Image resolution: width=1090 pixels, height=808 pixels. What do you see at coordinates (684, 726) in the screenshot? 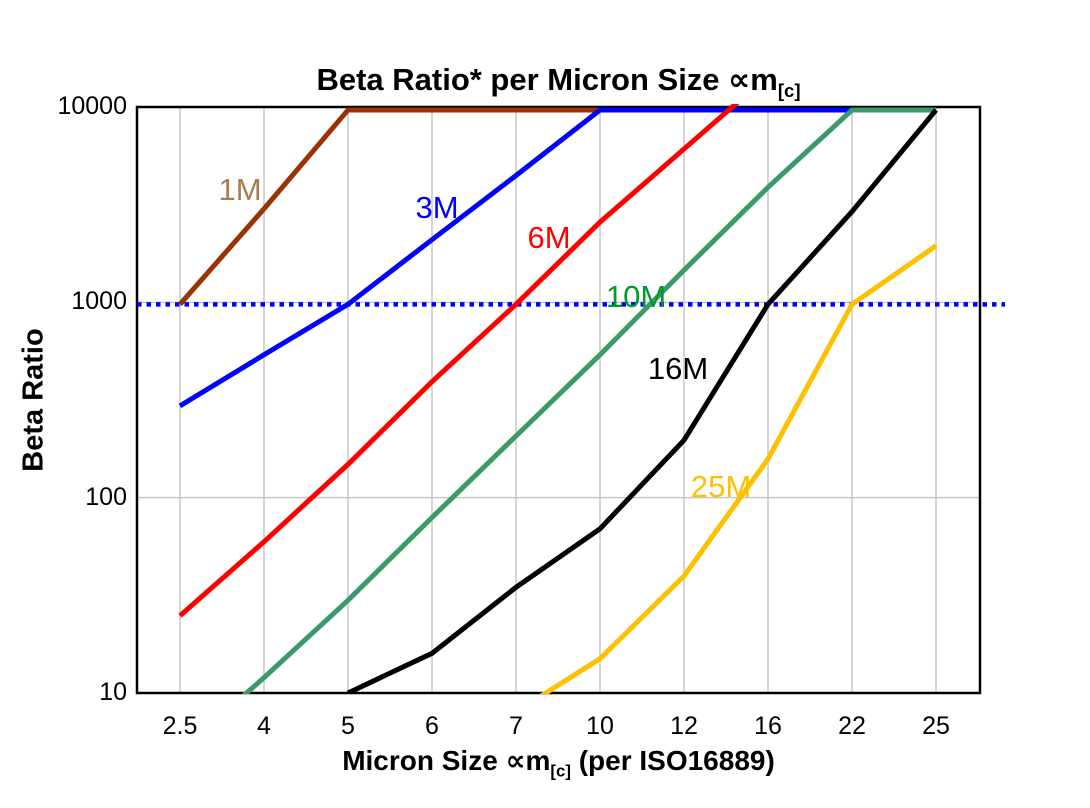
I see `x-tick-label: 12` at bounding box center [684, 726].